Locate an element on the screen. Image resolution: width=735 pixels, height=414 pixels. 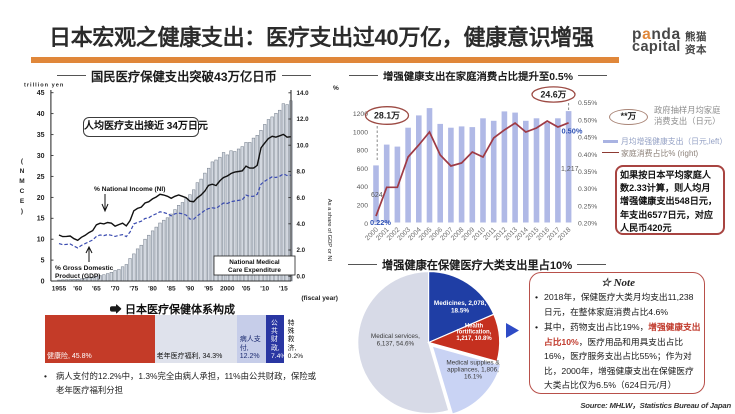
svg-text: Medicines, 2,078, is located at coordinates (460, 303).